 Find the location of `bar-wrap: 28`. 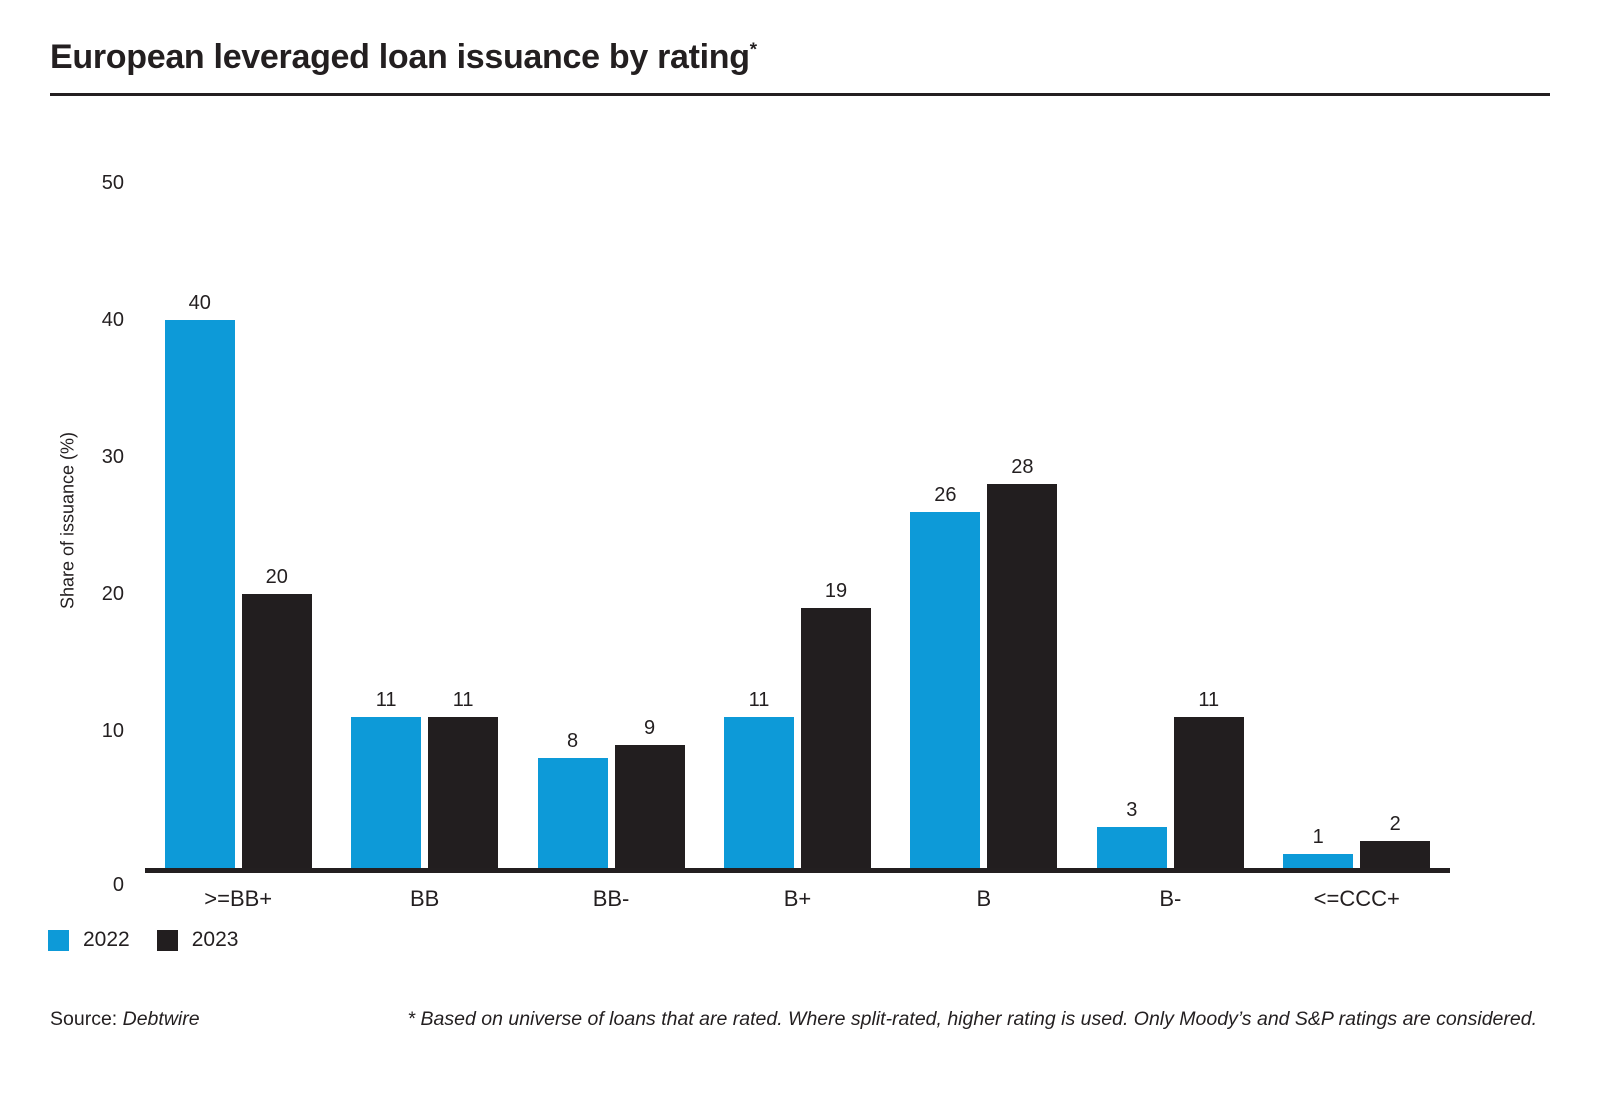

bar-wrap: 28 is located at coordinates (1022, 661).